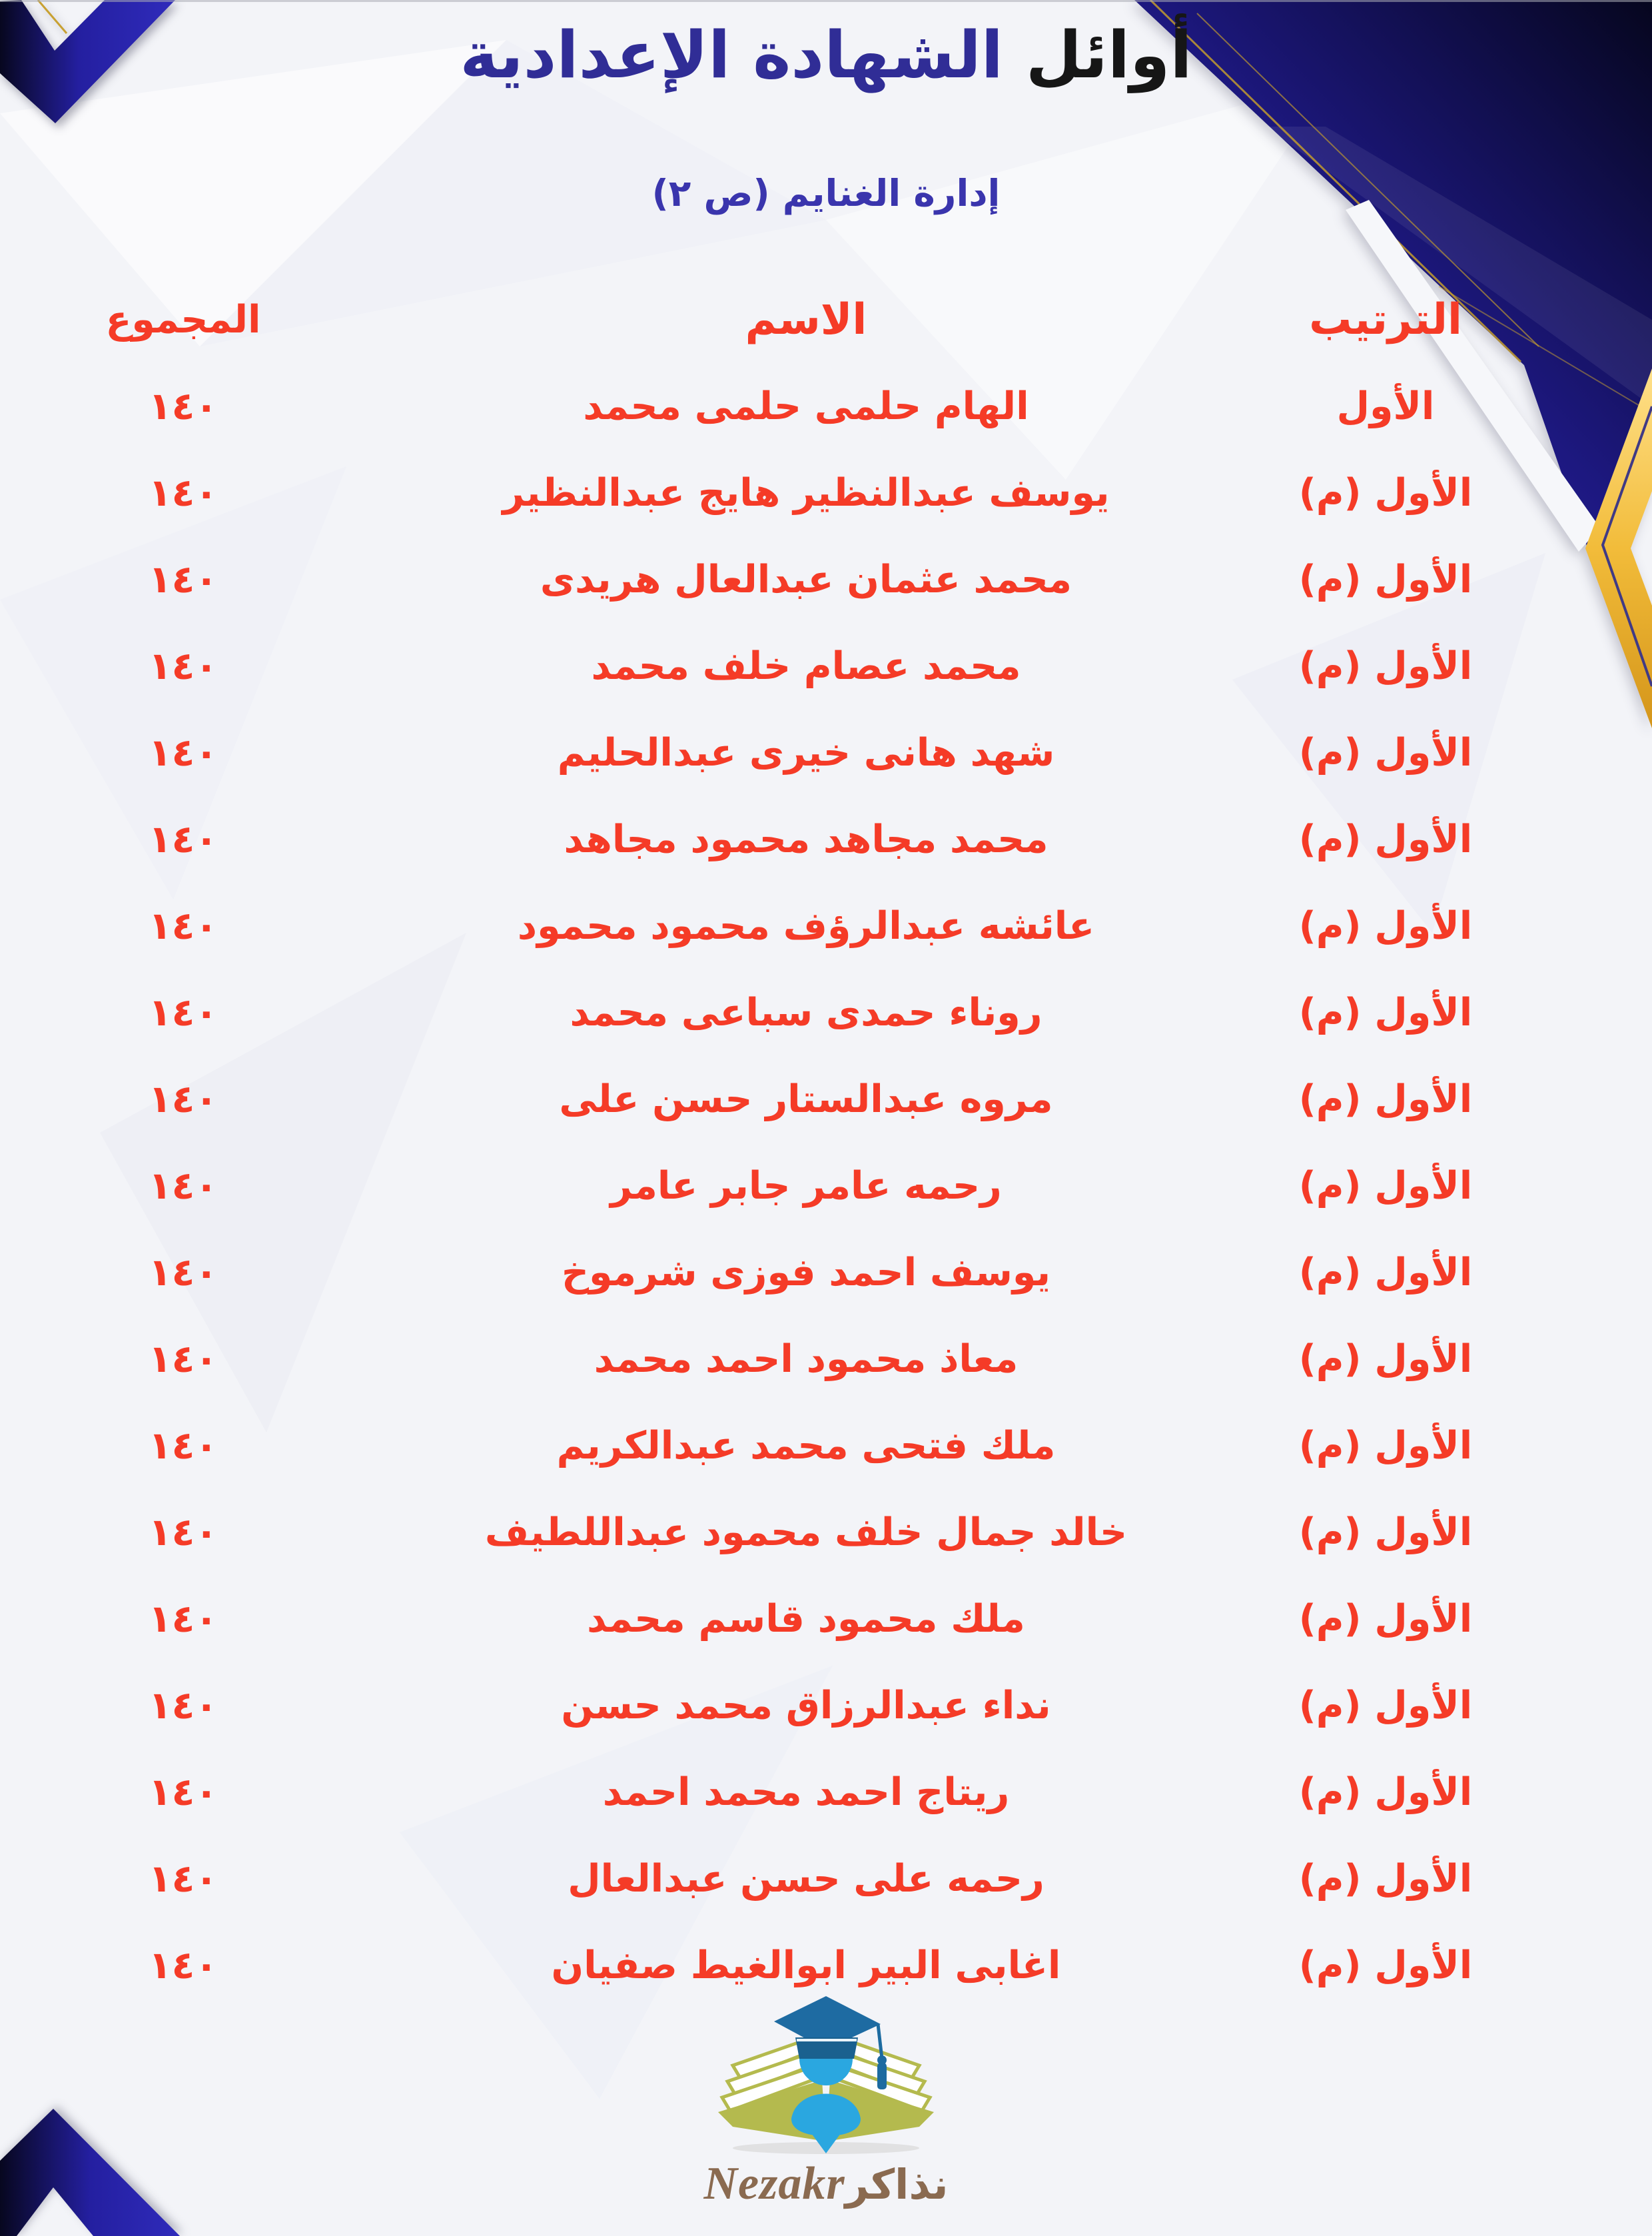 Image resolution: width=1652 pixels, height=2236 pixels. I want to click on name-cell: يوسف عبدالنظير هايج عبدالنظير, so click(806, 493).